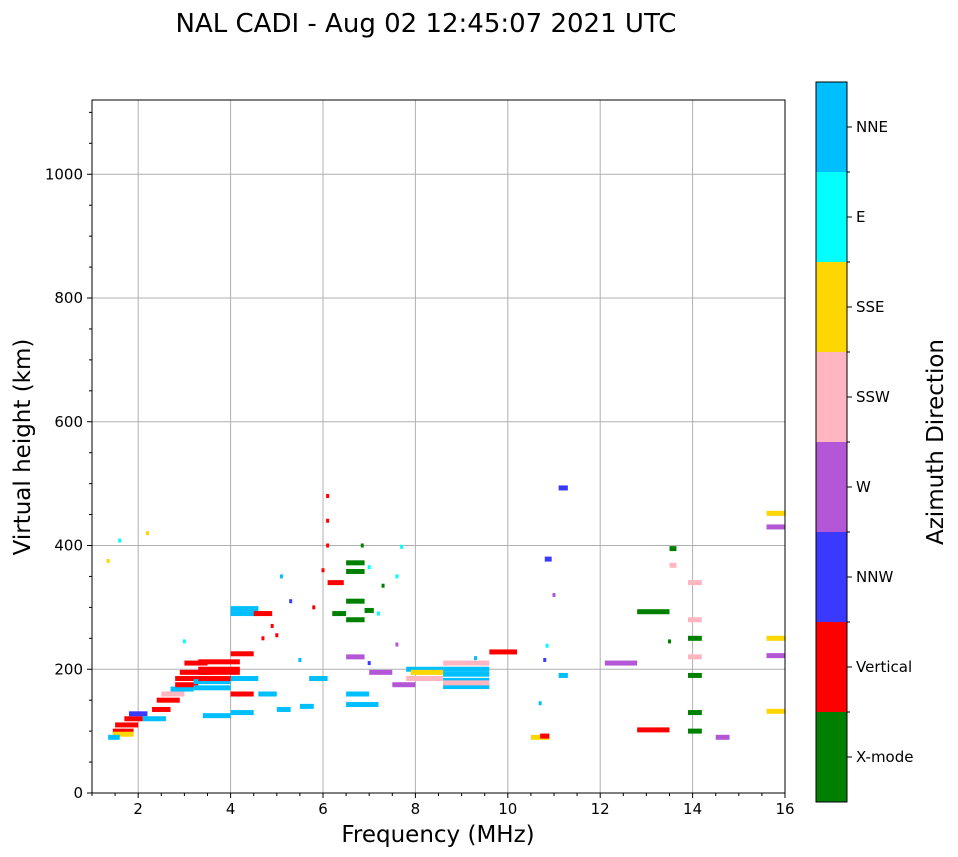  Describe the element at coordinates (873, 397) in the screenshot. I see `colorbar-tick-label: SSW` at that location.